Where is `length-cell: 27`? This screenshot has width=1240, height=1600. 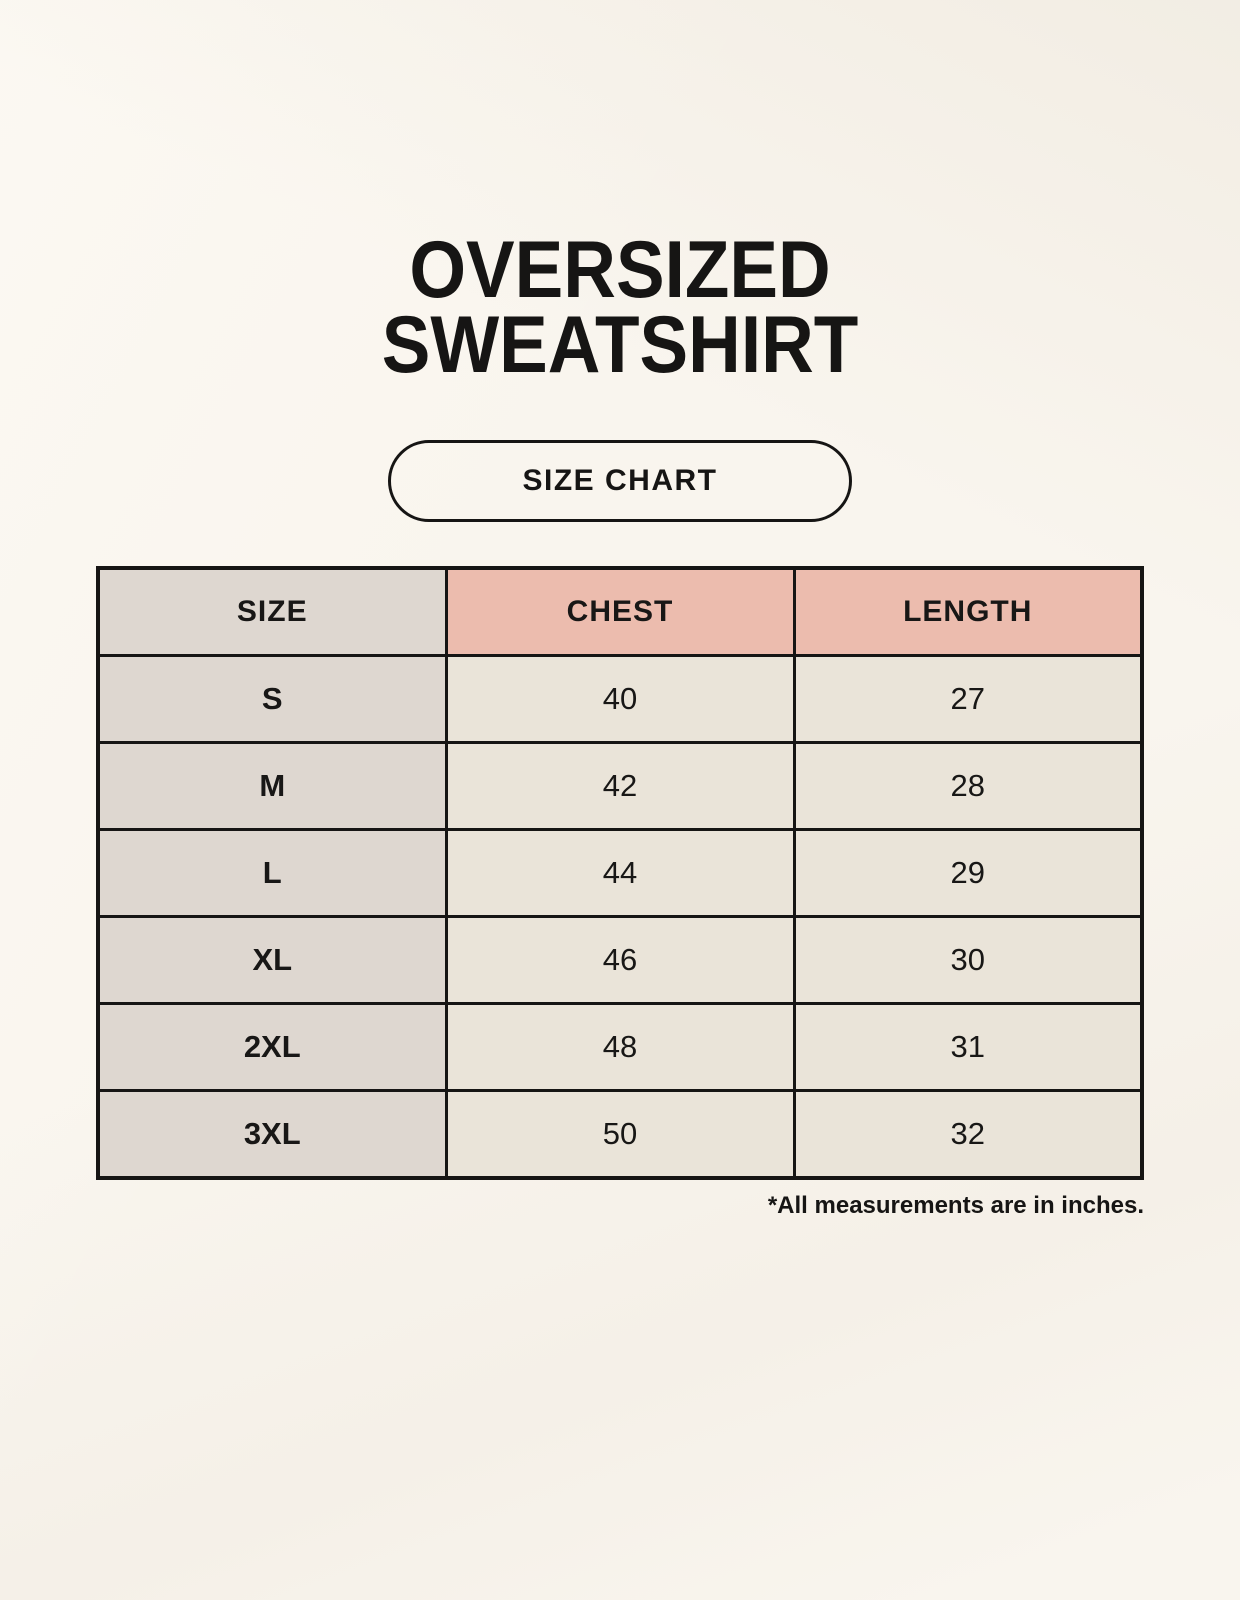
length-cell: 27 is located at coordinates (968, 698).